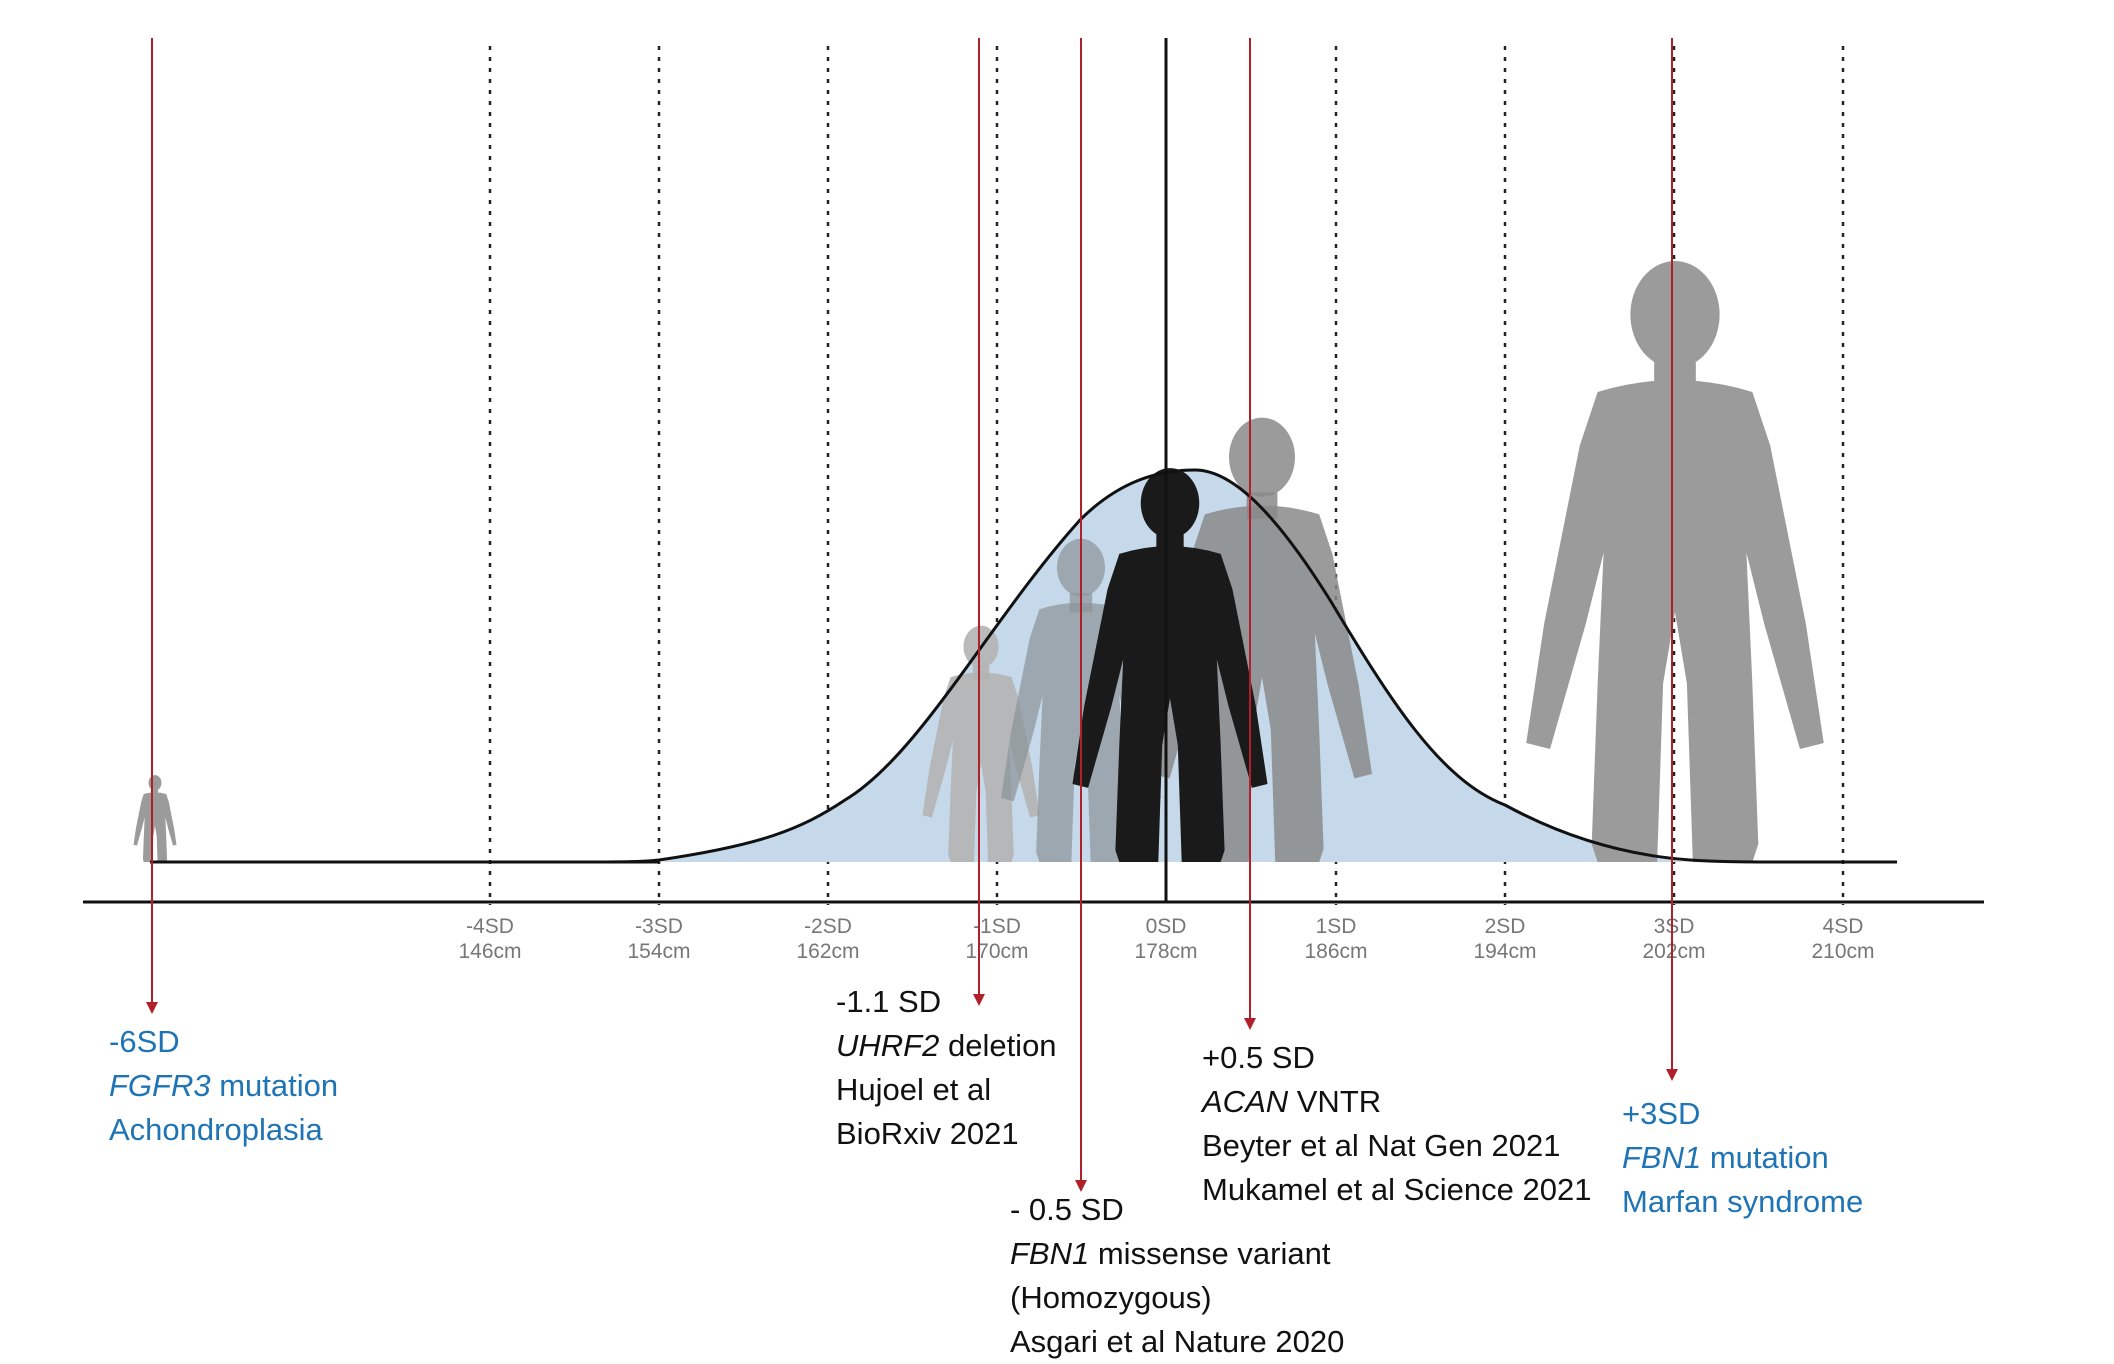 This screenshot has height=1364, width=2114. I want to click on annotation-sd: +0.5 SD, so click(1258, 1057).